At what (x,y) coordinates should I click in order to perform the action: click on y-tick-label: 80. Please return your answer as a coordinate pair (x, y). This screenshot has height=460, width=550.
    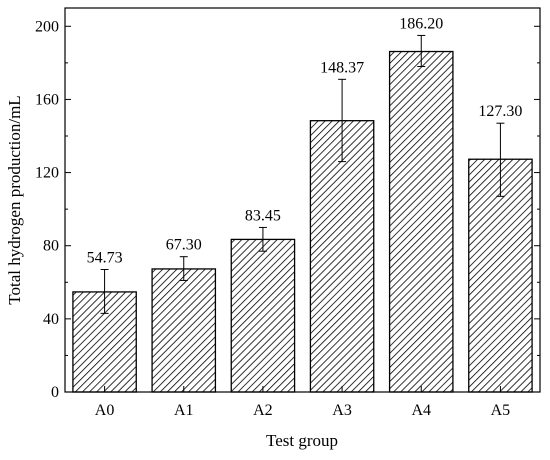
    Looking at the image, I should click on (51, 246).